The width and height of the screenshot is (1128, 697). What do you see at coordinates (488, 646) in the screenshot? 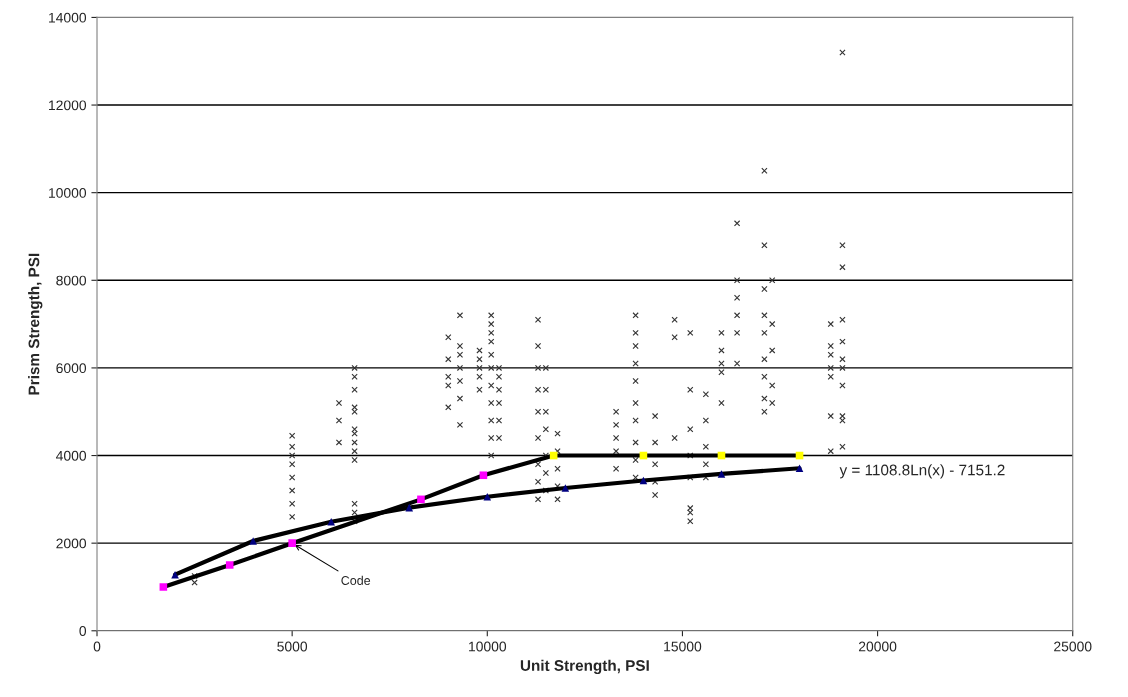
I see `x-tick-label: 10000` at bounding box center [488, 646].